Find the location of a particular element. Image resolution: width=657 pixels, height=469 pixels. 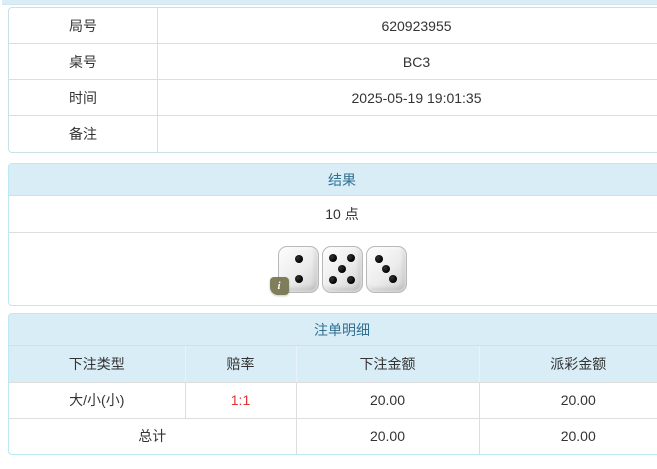

round-id-label: 局号 is located at coordinates (83, 25).